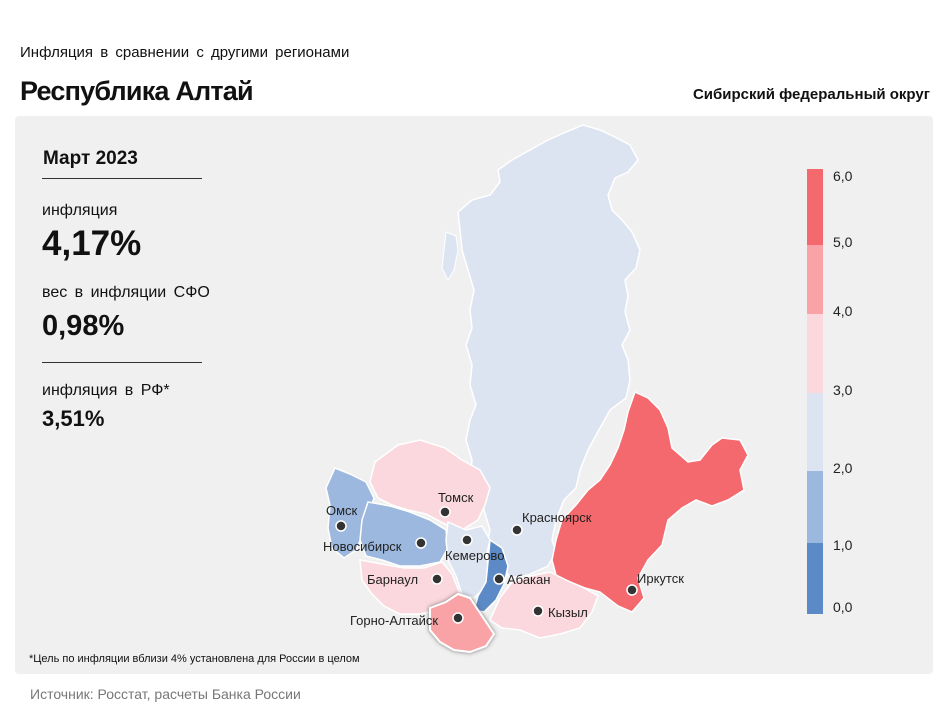 The image size is (950, 713). I want to click on city-label: Кемерово, so click(474, 555).